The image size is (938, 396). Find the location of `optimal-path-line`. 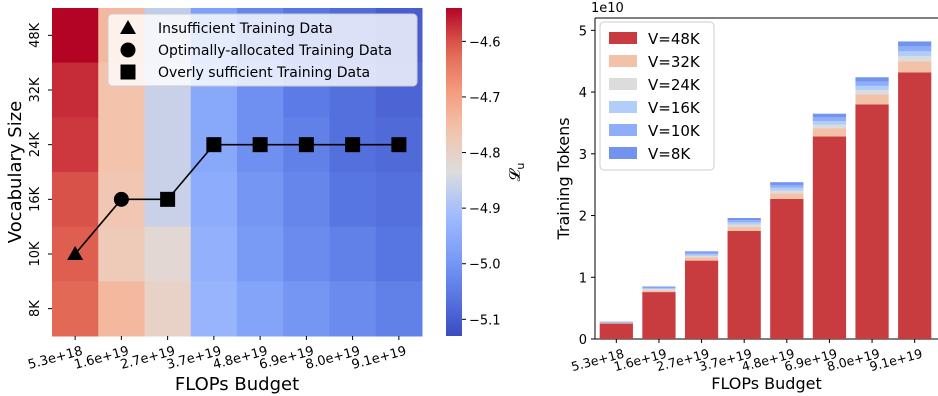

optimal-path-line is located at coordinates (236, 199).